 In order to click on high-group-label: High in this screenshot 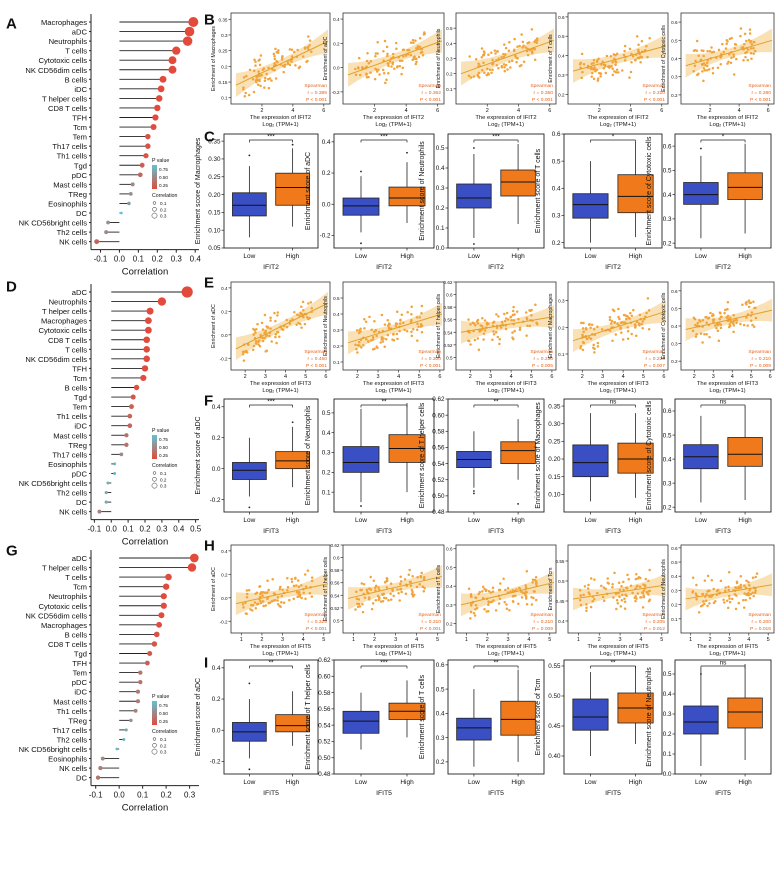, I will do `click(518, 520)`.